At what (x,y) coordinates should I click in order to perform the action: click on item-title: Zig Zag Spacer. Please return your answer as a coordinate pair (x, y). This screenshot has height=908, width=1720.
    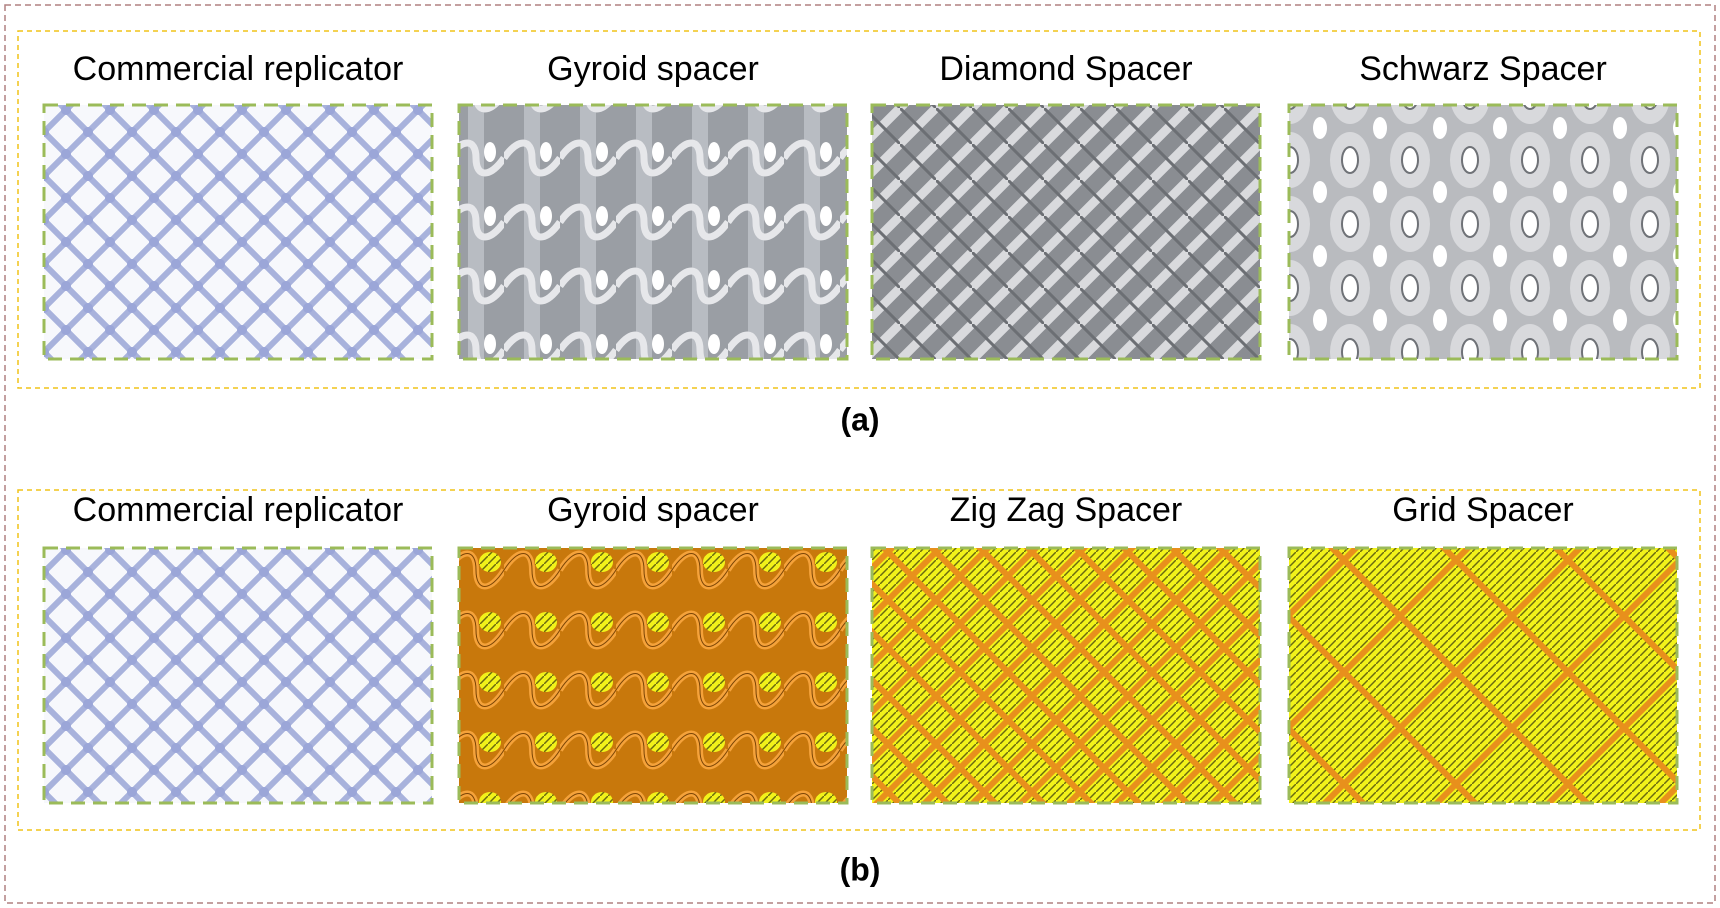
    Looking at the image, I should click on (1066, 510).